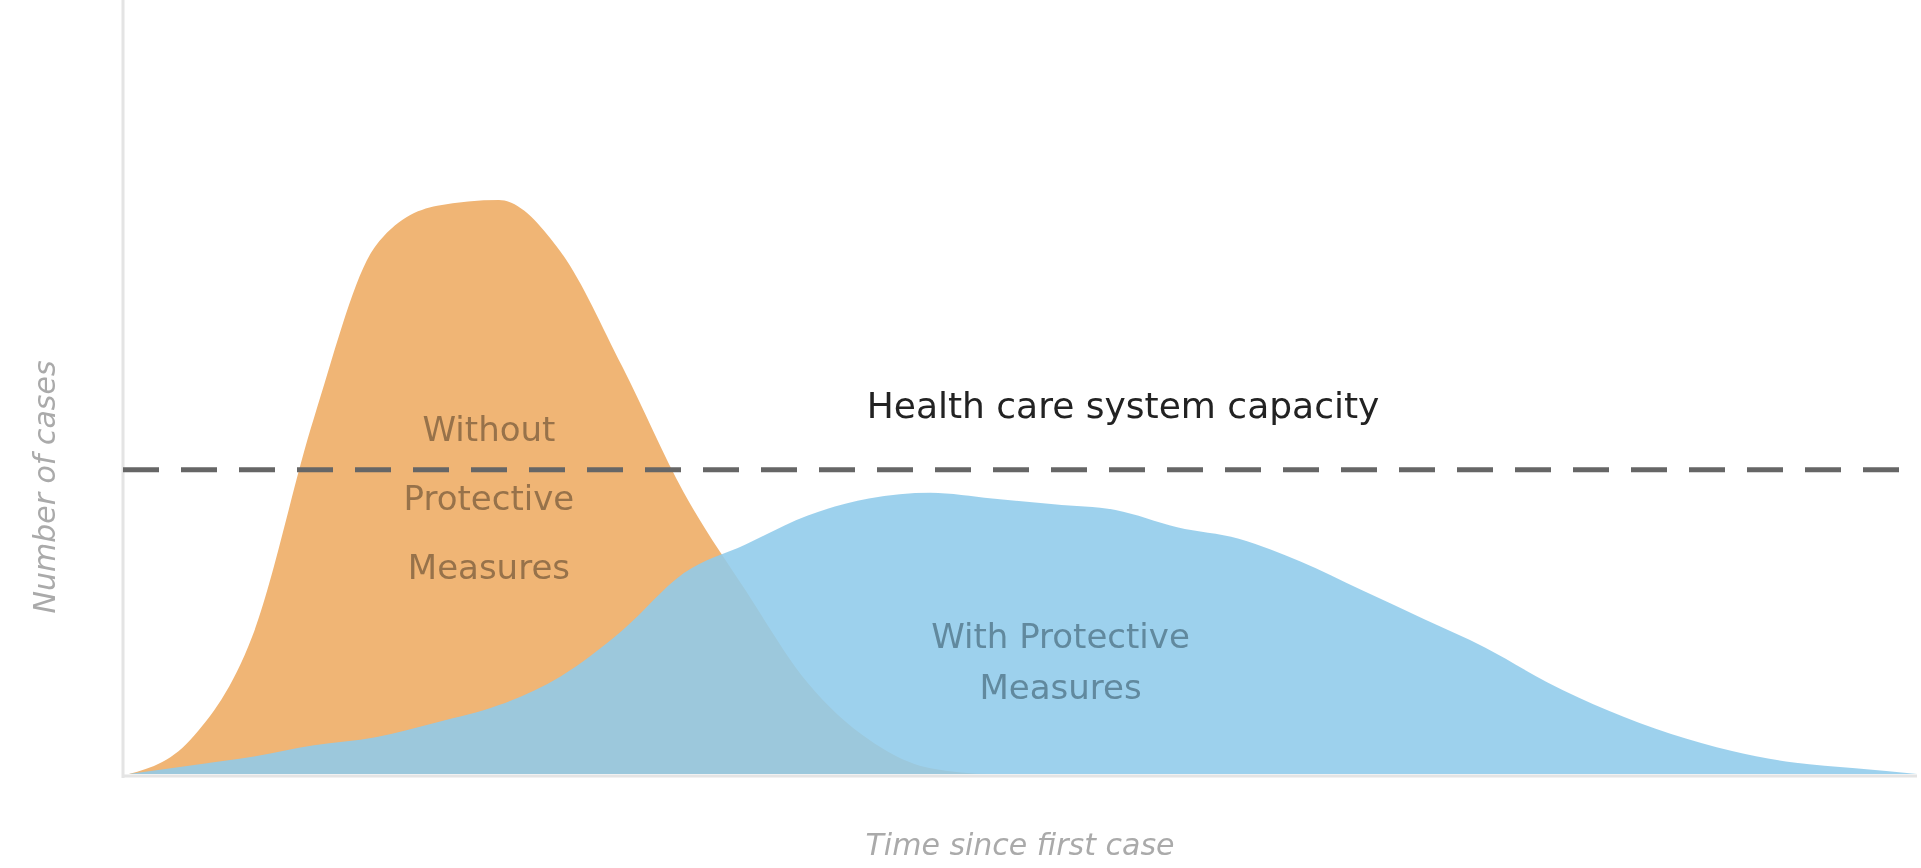 The height and width of the screenshot is (868, 1921). What do you see at coordinates (1060, 661) in the screenshot?
I see `series-label: With Protective Measures` at bounding box center [1060, 661].